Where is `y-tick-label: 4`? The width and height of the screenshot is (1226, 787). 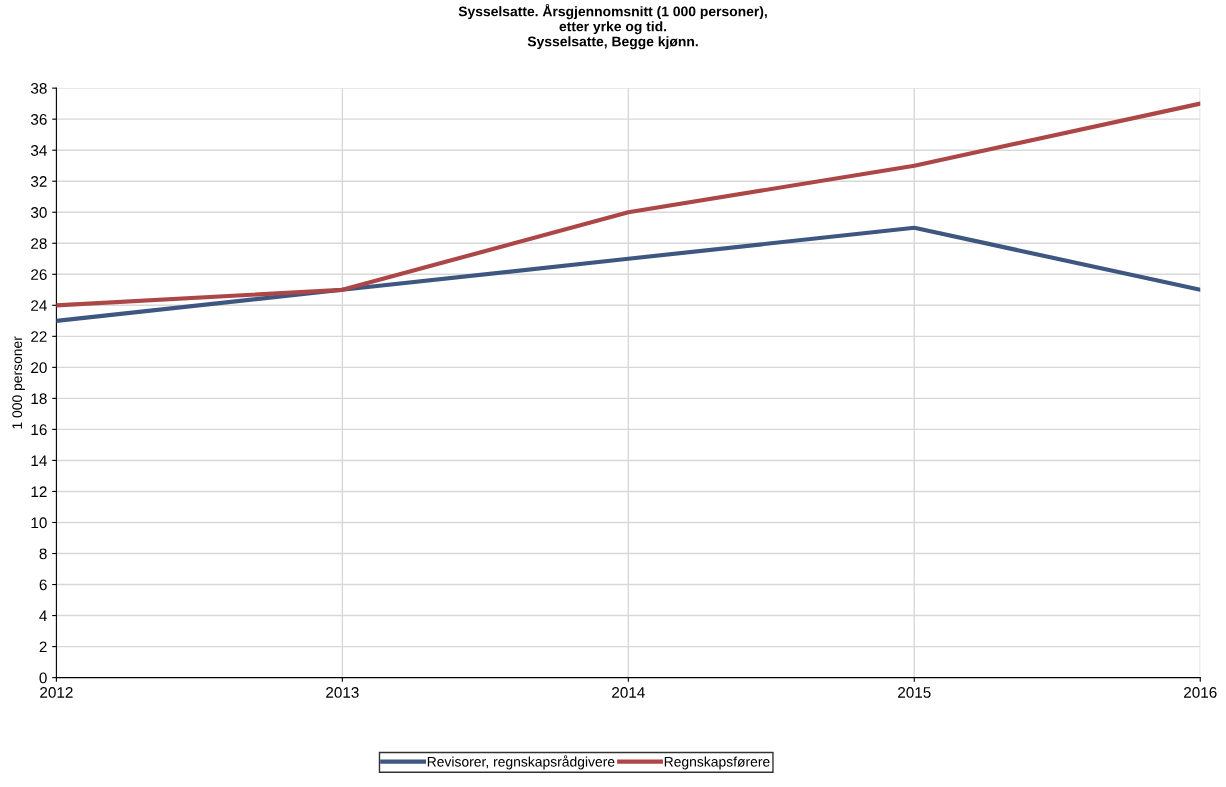
y-tick-label: 4 is located at coordinates (43, 616).